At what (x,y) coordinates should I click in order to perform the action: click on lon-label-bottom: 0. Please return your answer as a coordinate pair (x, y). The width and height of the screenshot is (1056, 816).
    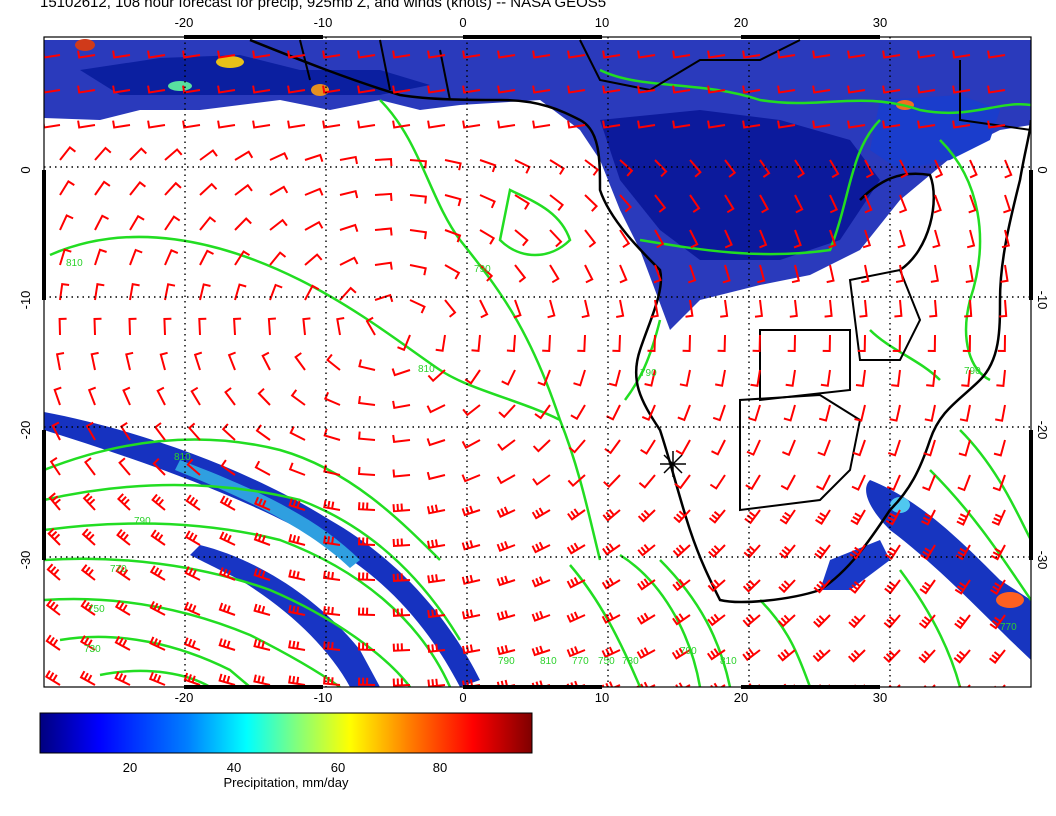
    Looking at the image, I should click on (462, 697).